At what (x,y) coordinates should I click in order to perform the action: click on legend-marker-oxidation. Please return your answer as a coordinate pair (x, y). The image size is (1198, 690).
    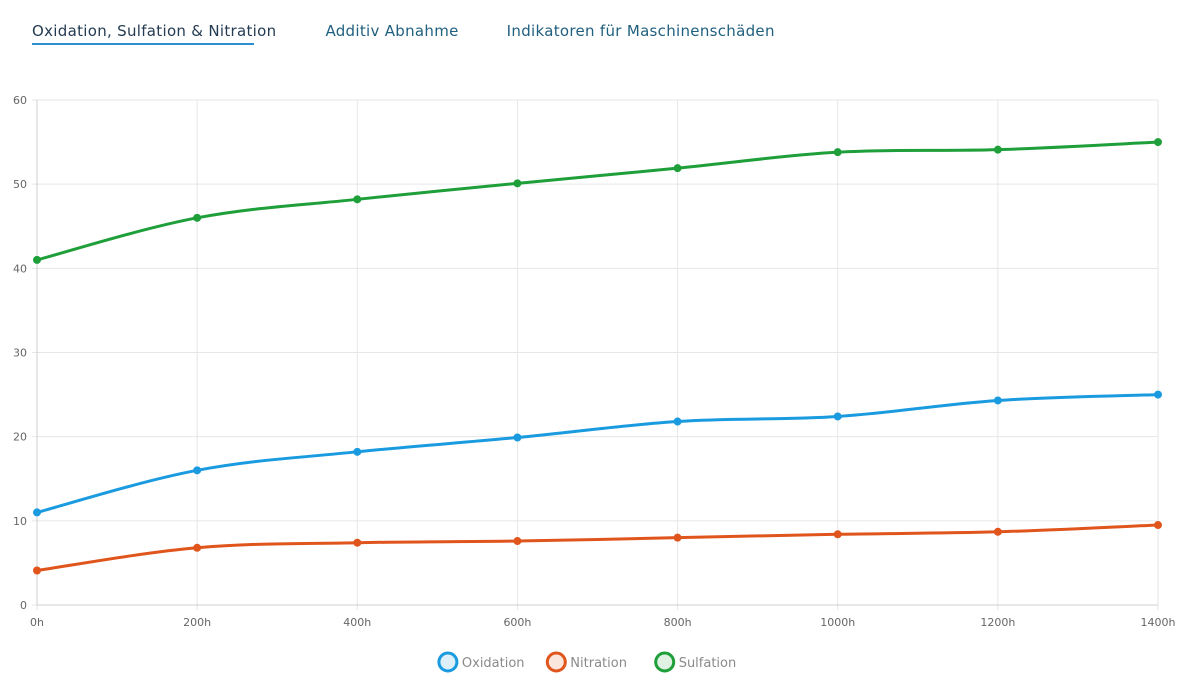
    Looking at the image, I should click on (448, 662).